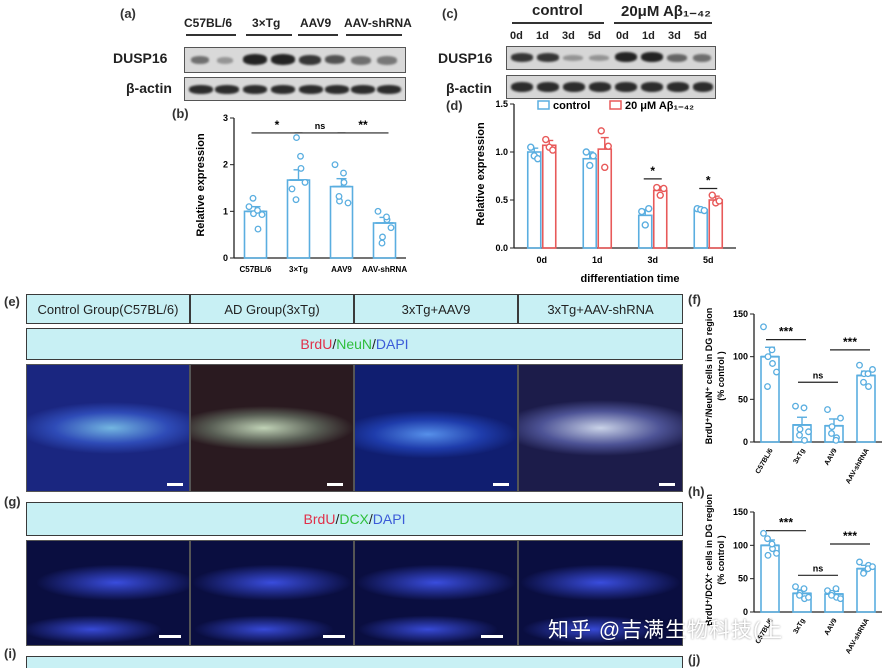  What do you see at coordinates (799, 457) in the screenshot?
I see `x-tick-label: 3xTg` at bounding box center [799, 457].